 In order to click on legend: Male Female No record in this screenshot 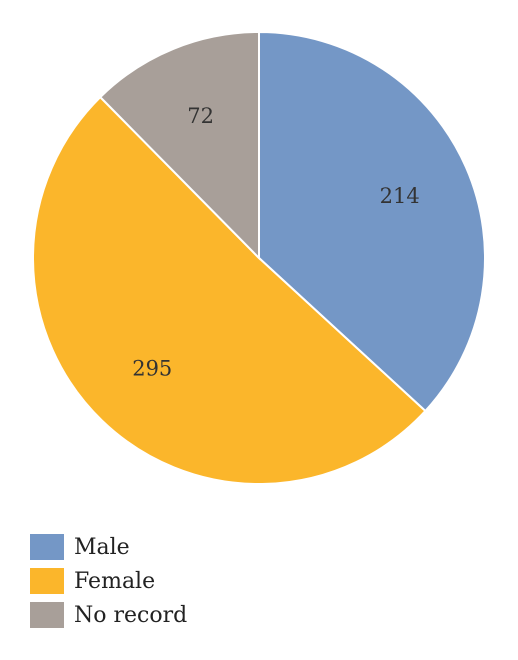, I will do `click(108, 581)`.